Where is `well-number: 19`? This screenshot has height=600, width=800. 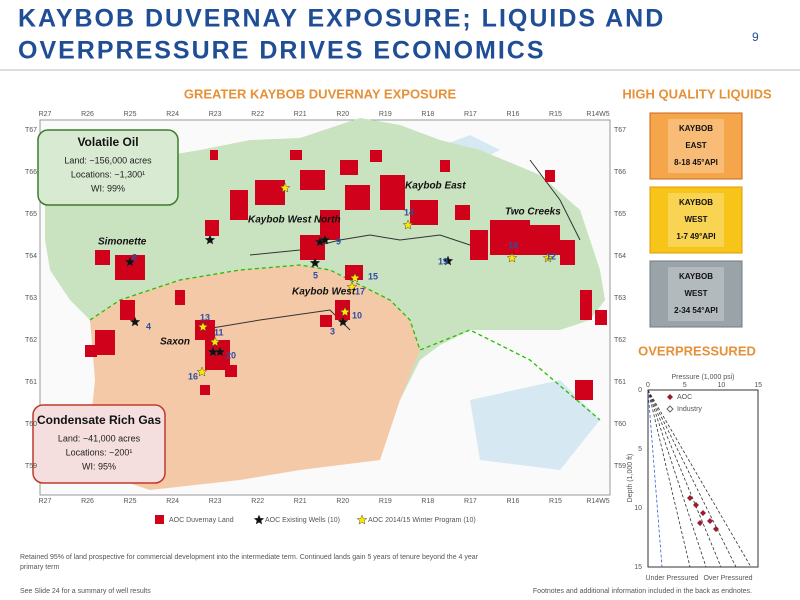 well-number: 19 is located at coordinates (443, 261).